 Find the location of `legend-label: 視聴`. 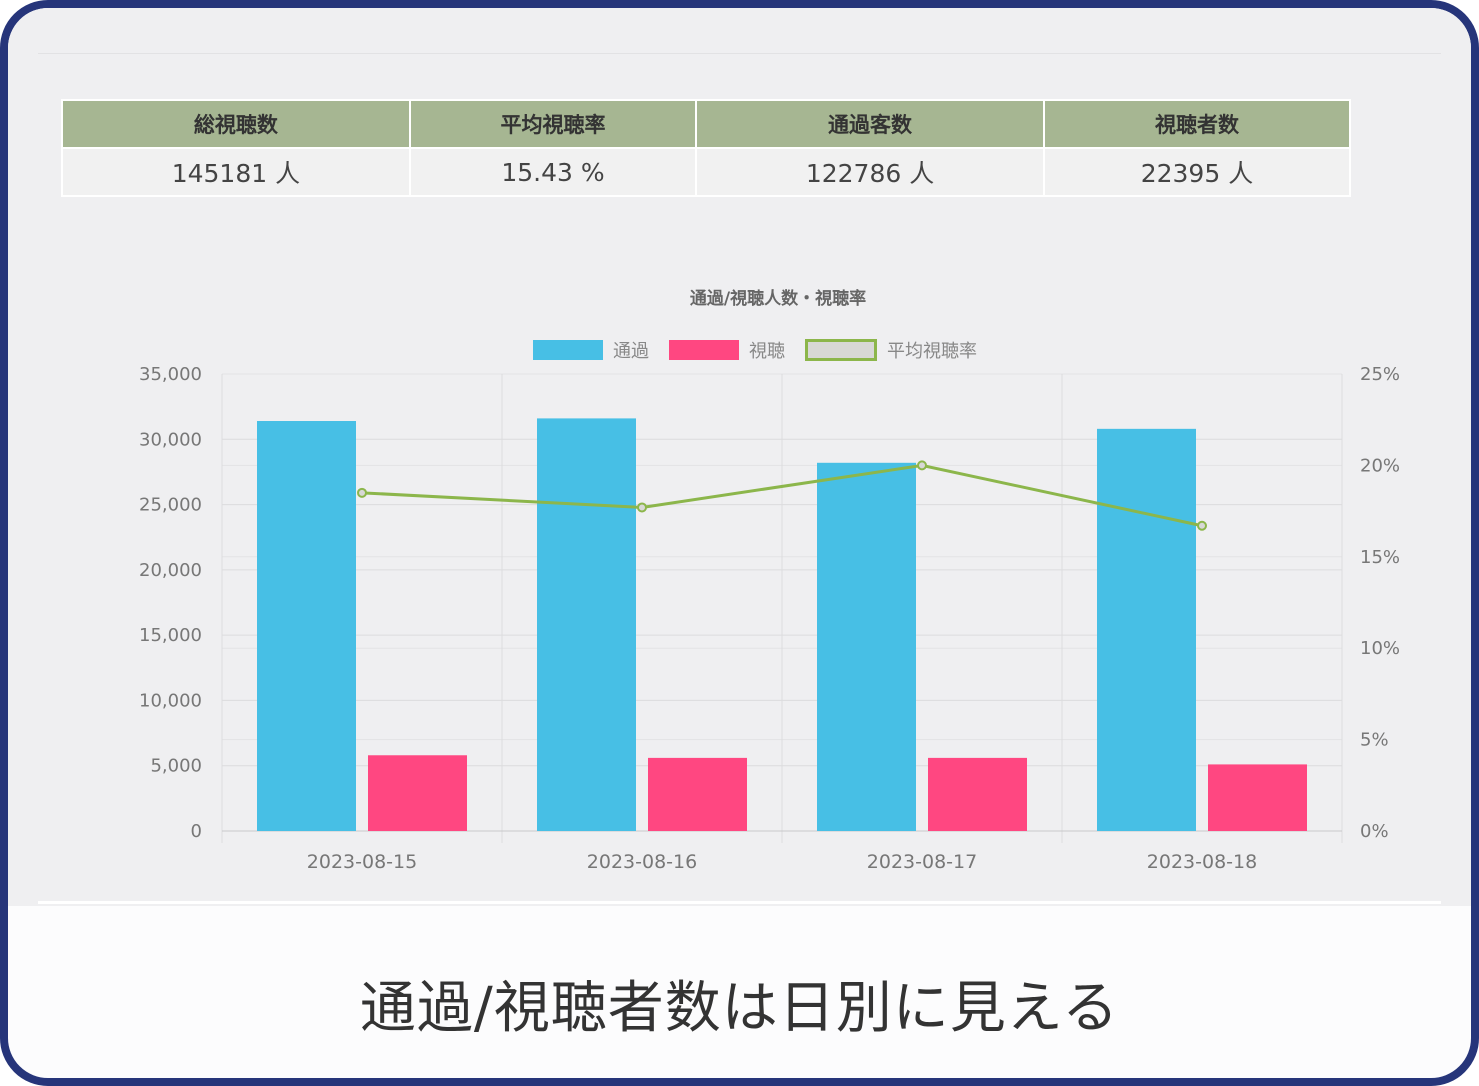

legend-label: 視聴 is located at coordinates (767, 351).